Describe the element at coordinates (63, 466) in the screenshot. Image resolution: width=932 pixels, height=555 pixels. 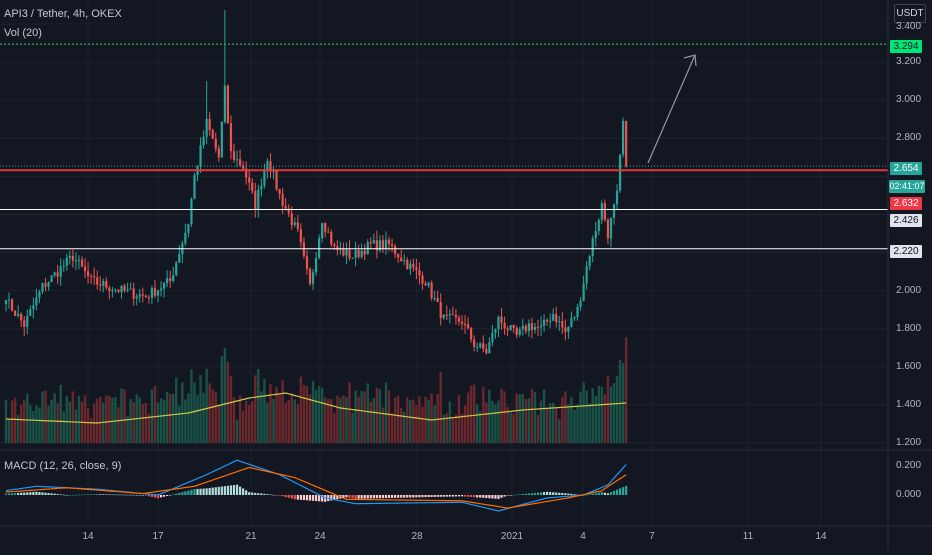
I see `macd-indicator-label: MACD (12, 26, close, 9)` at that location.